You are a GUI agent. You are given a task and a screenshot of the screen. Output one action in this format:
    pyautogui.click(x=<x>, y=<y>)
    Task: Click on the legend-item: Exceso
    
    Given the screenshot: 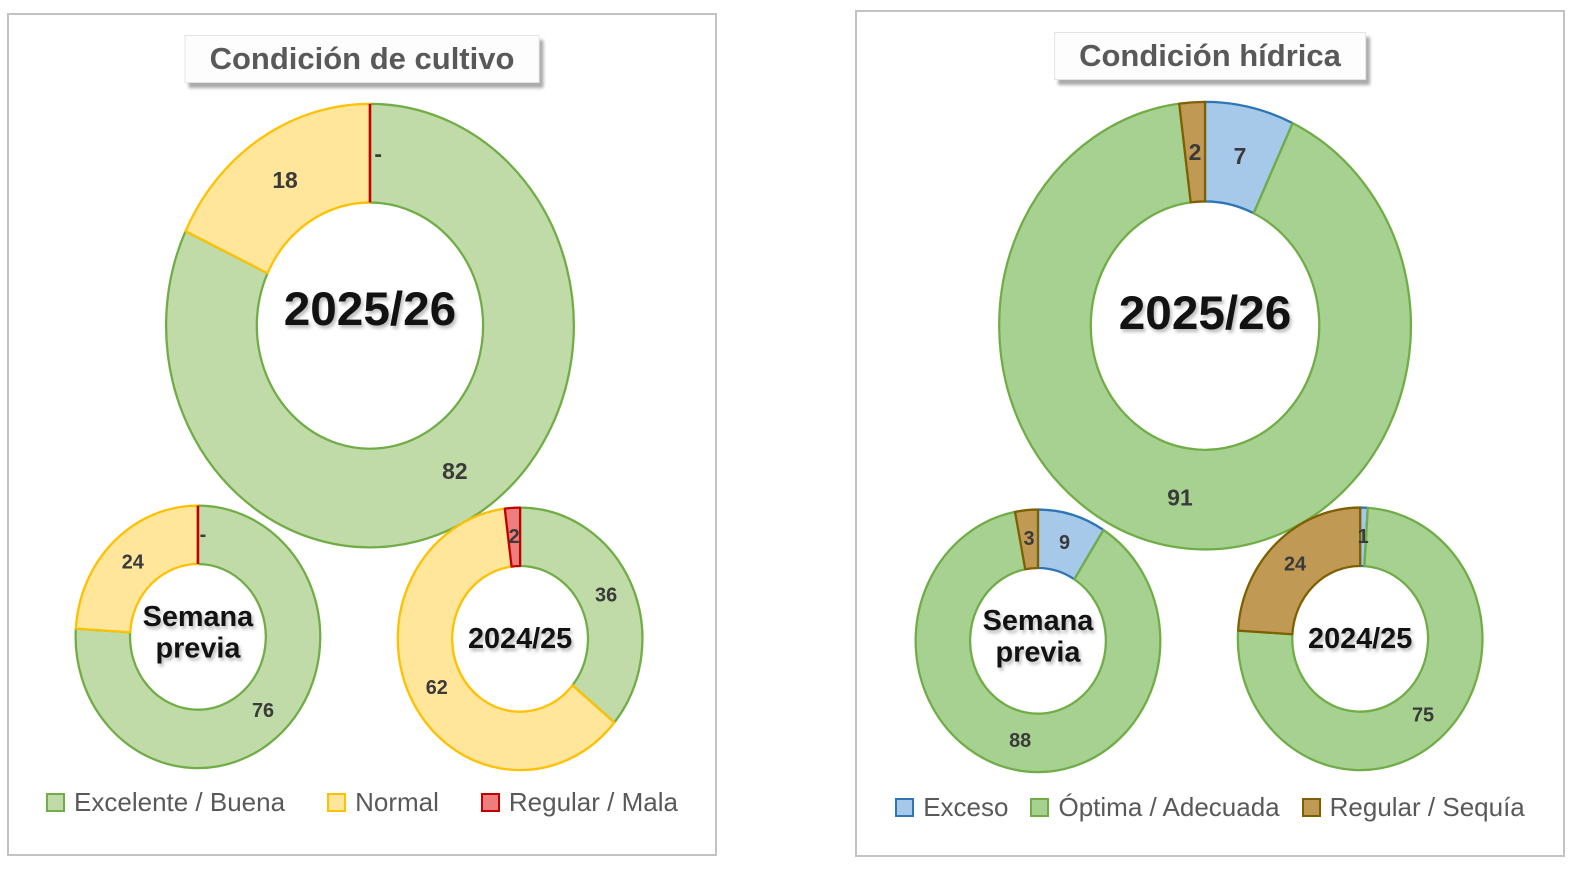 What is the action you would take?
    pyautogui.click(x=951, y=807)
    